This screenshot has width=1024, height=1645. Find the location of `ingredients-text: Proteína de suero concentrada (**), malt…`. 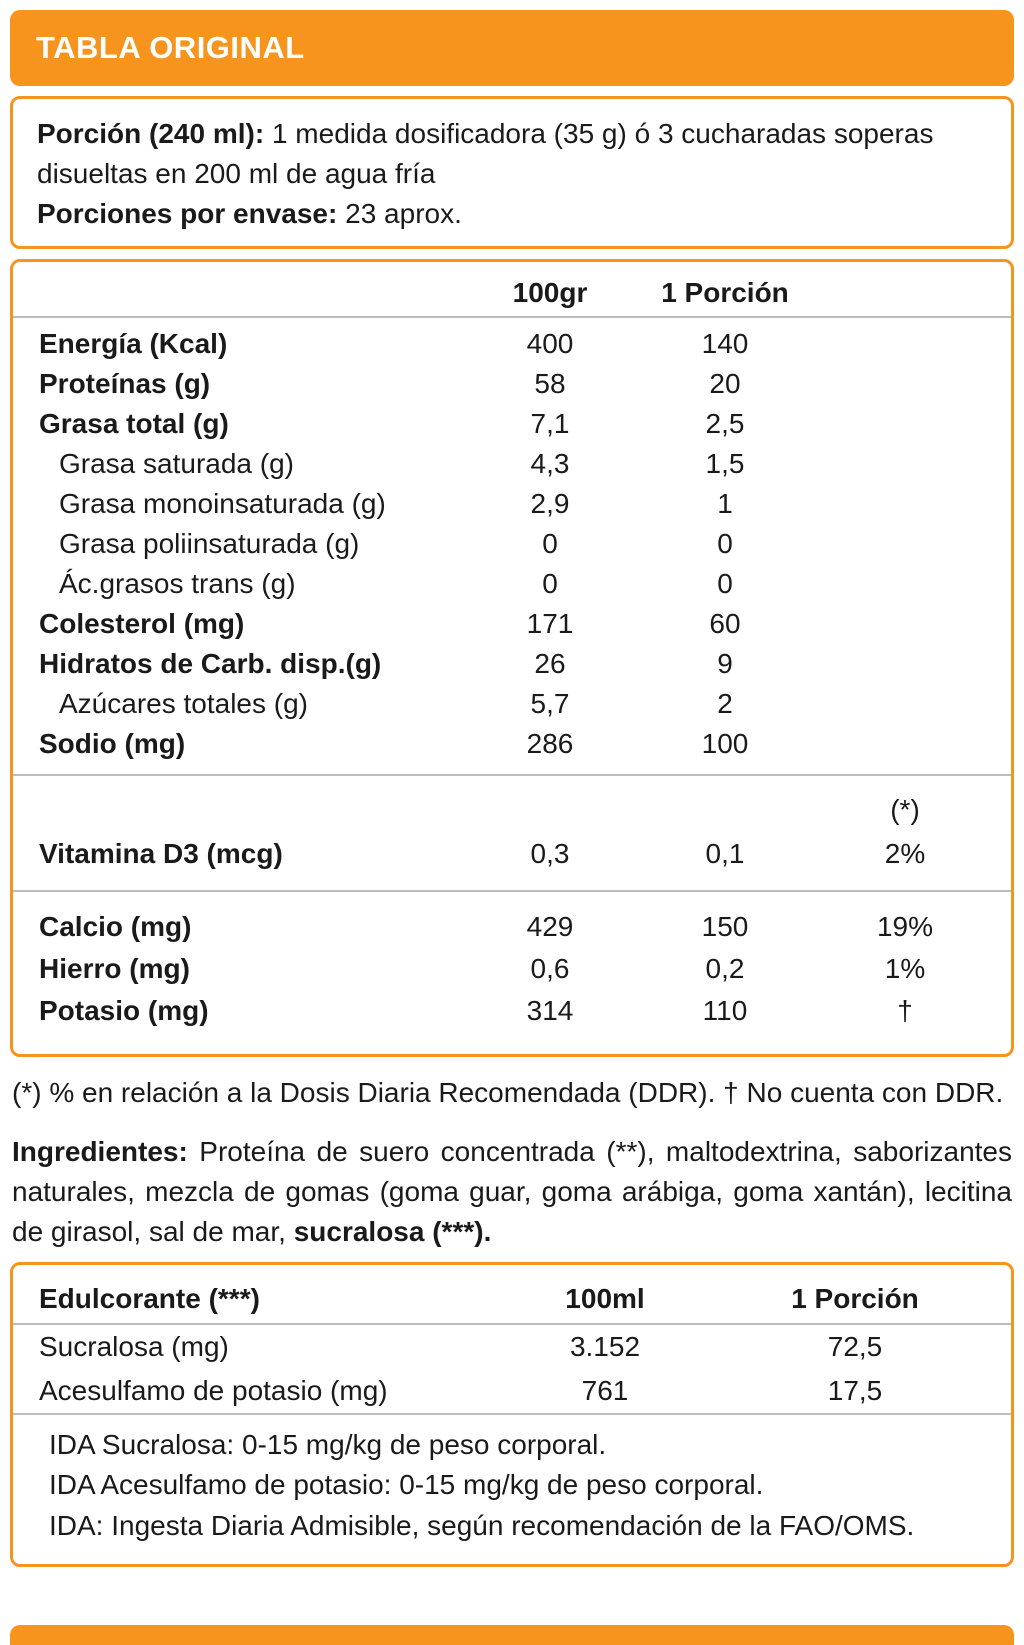

ingredients-text: Proteína de suero concentrada (**), malt… is located at coordinates (512, 1191).